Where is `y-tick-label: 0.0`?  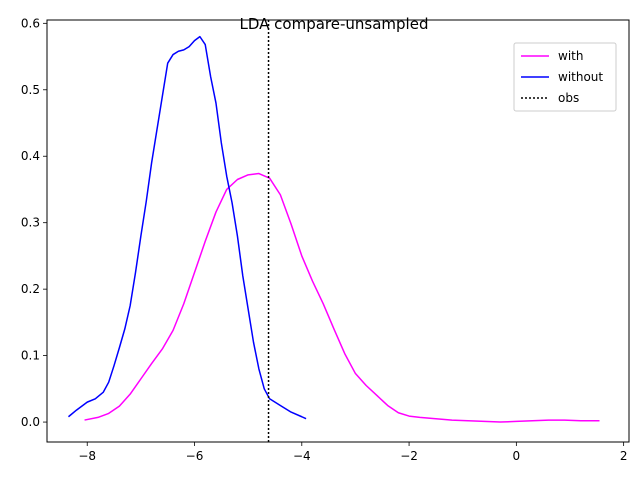
y-tick-label: 0.0 is located at coordinates (30, 422).